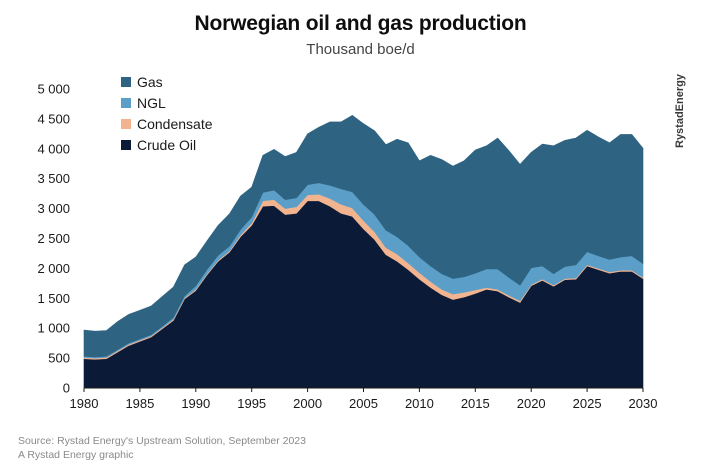  I want to click on legend-swatch-ngl, so click(126, 103).